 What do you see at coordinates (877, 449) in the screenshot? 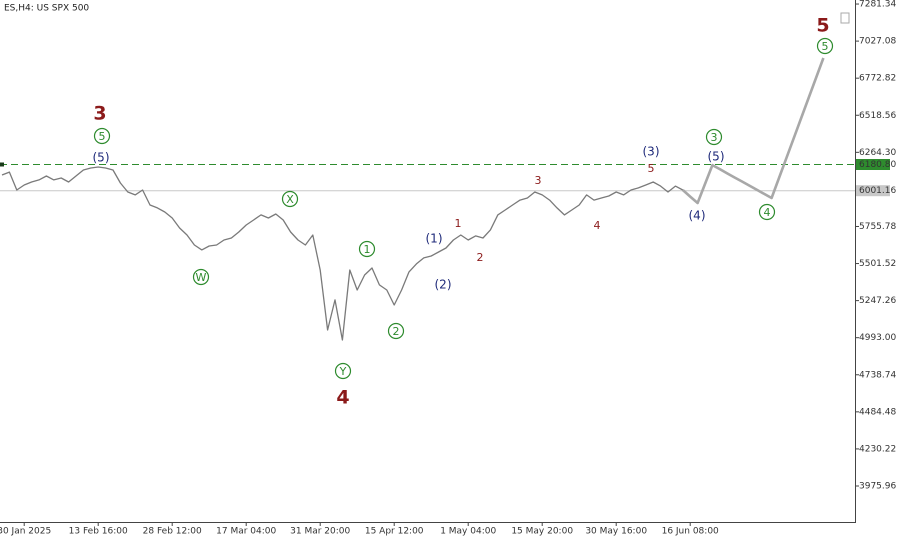
I see `y-tick-label: 4230.22` at bounding box center [877, 449].